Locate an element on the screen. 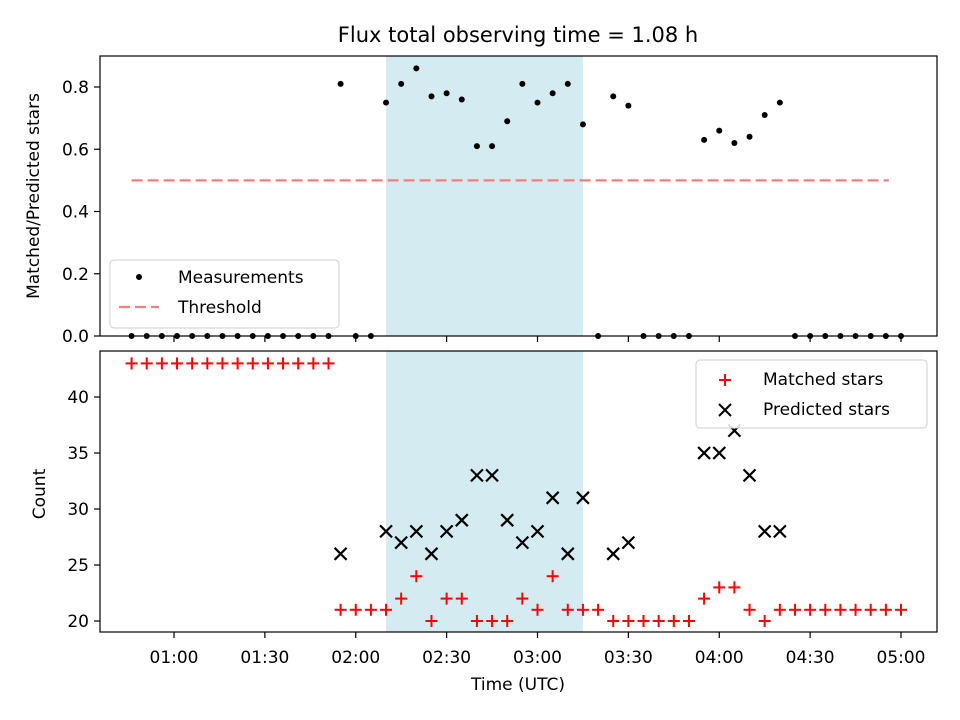 The width and height of the screenshot is (960, 720). top-y-axis-label: Matched/Predicted stars is located at coordinates (34, 196).